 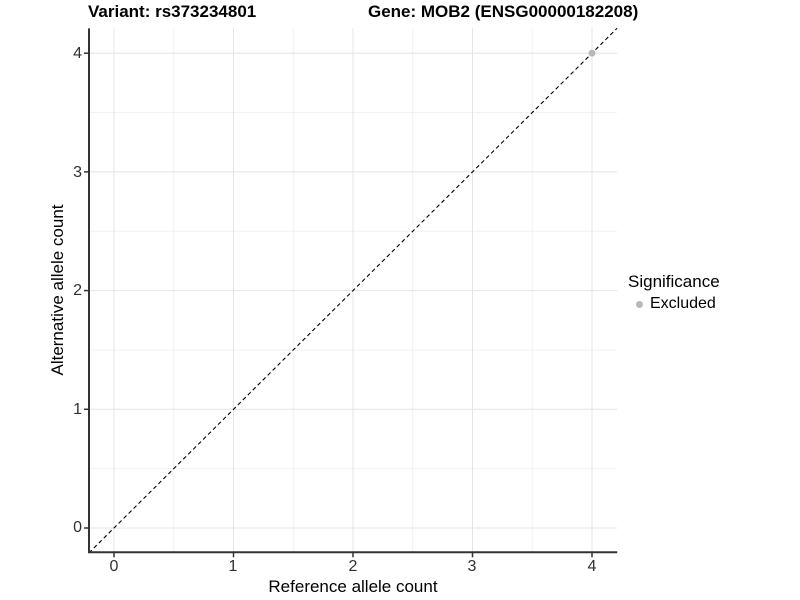 I want to click on x-axis-title: Reference allele count, so click(x=353, y=586).